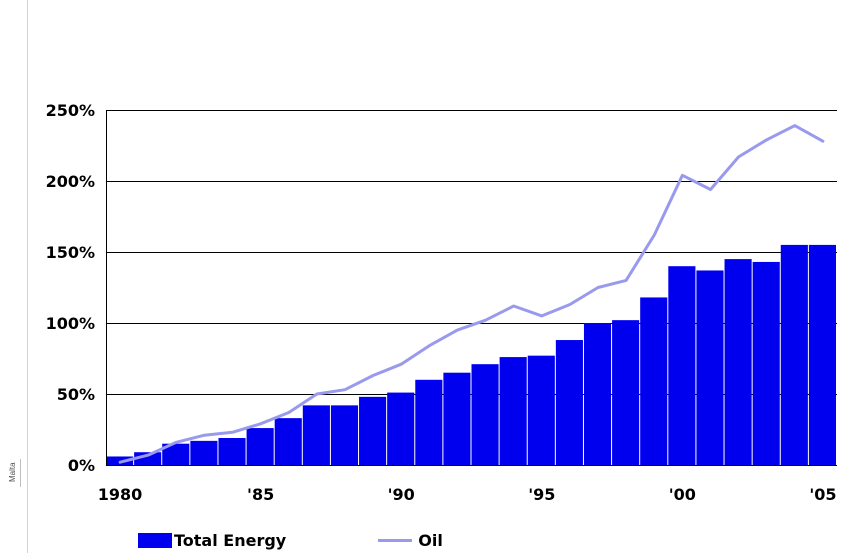 The height and width of the screenshot is (553, 845). What do you see at coordinates (120, 494) in the screenshot?
I see `x-tick-label: 1980` at bounding box center [120, 494].